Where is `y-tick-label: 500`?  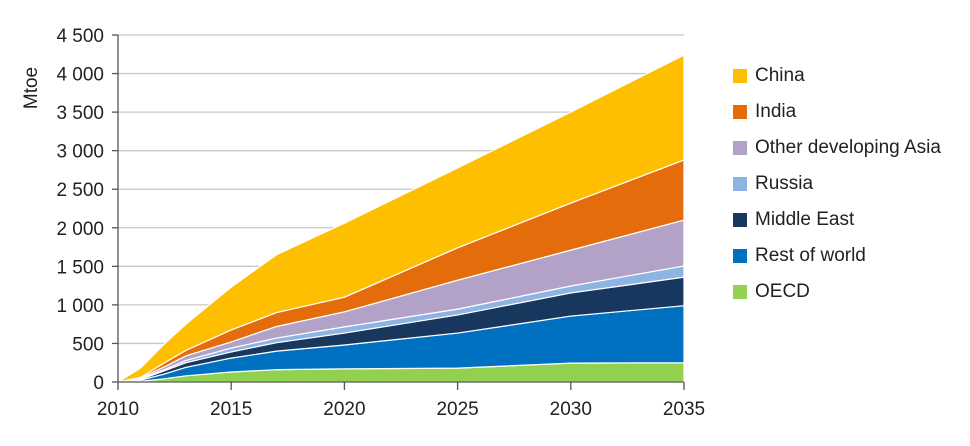
y-tick-label: 500 is located at coordinates (88, 344).